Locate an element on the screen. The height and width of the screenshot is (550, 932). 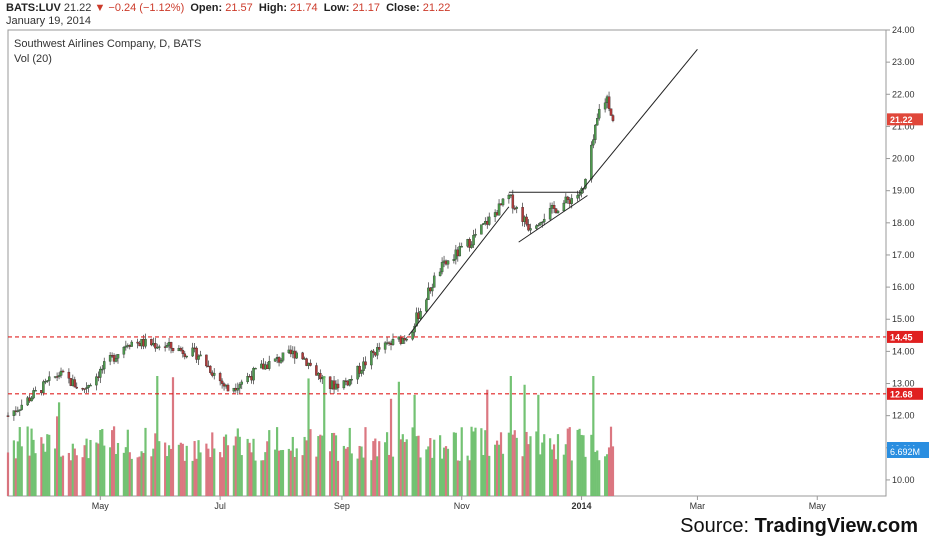
x-tick-label: Sep is located at coordinates (342, 506).